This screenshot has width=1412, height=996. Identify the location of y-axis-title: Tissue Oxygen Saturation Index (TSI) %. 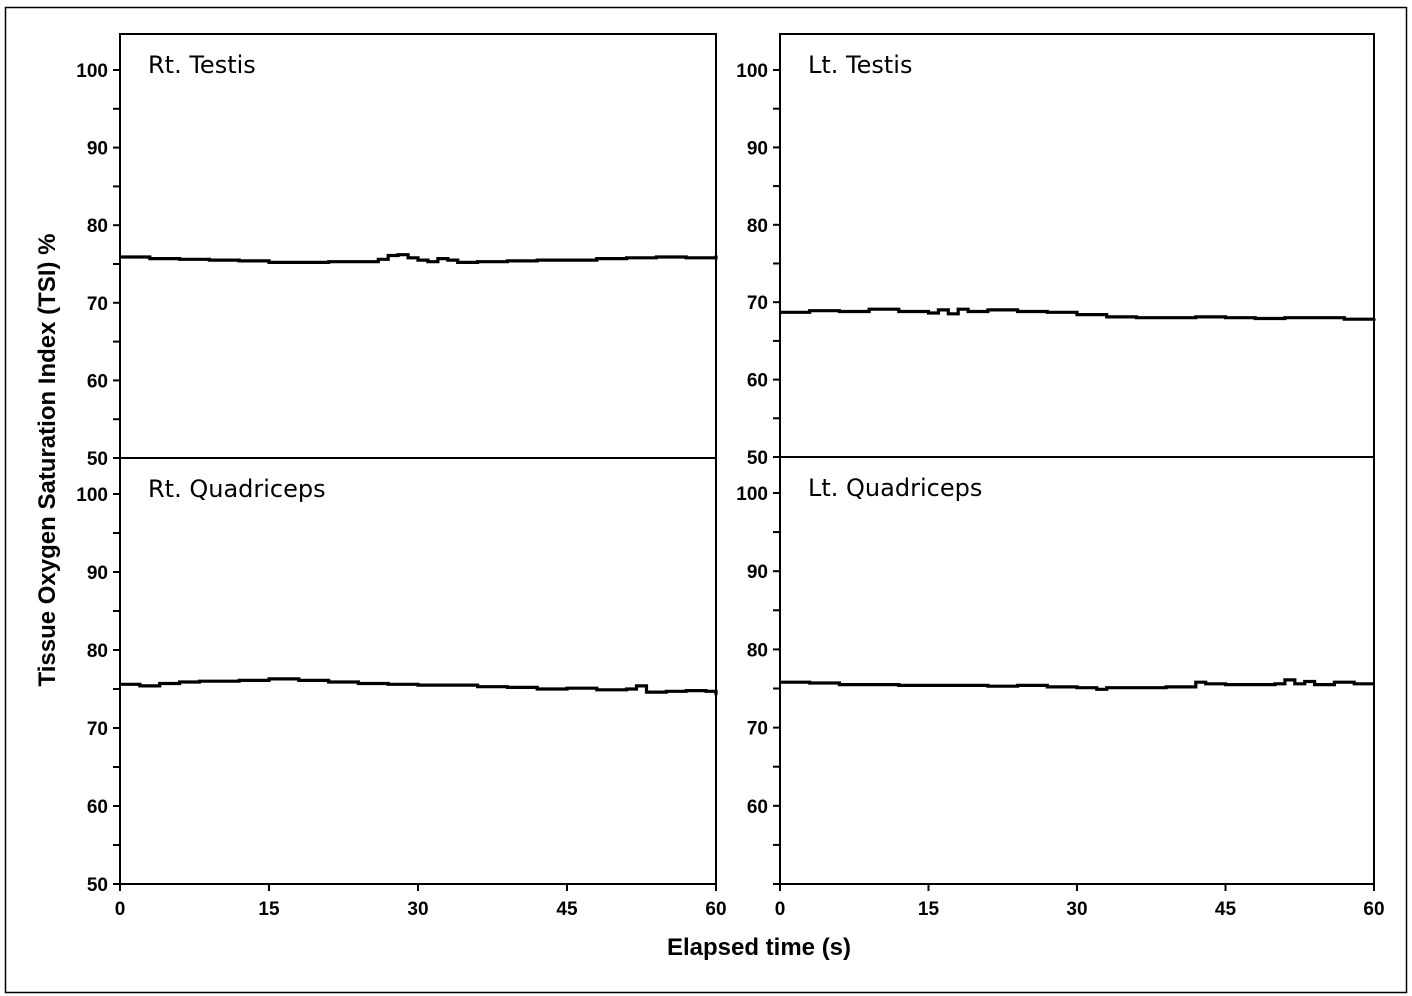
(47, 460).